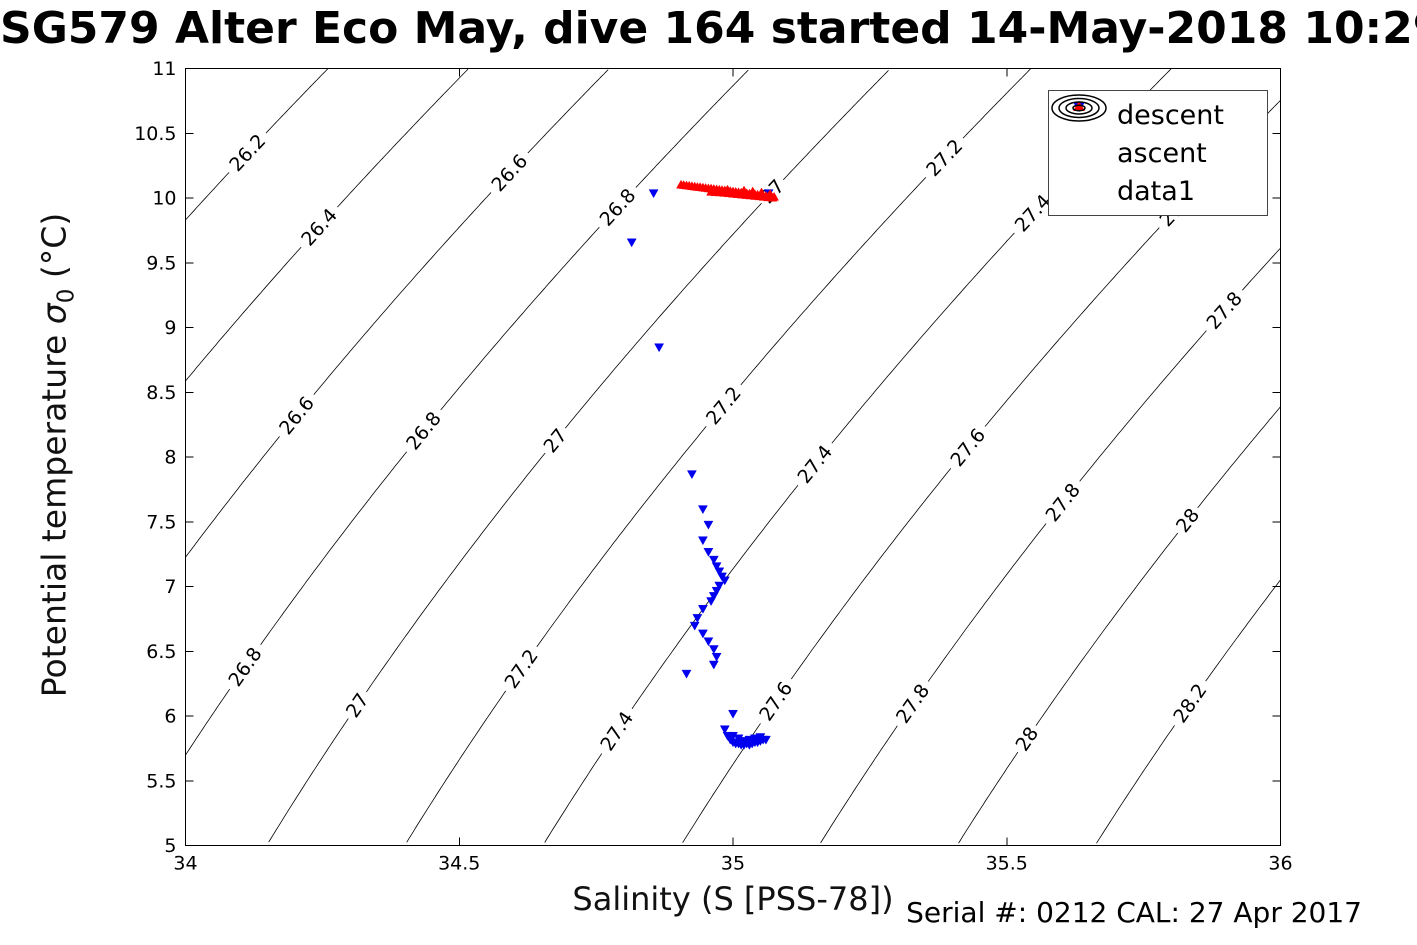 Image resolution: width=1417 pixels, height=945 pixels. Describe the element at coordinates (1170, 115) in the screenshot. I see `legend-label: descent` at that location.